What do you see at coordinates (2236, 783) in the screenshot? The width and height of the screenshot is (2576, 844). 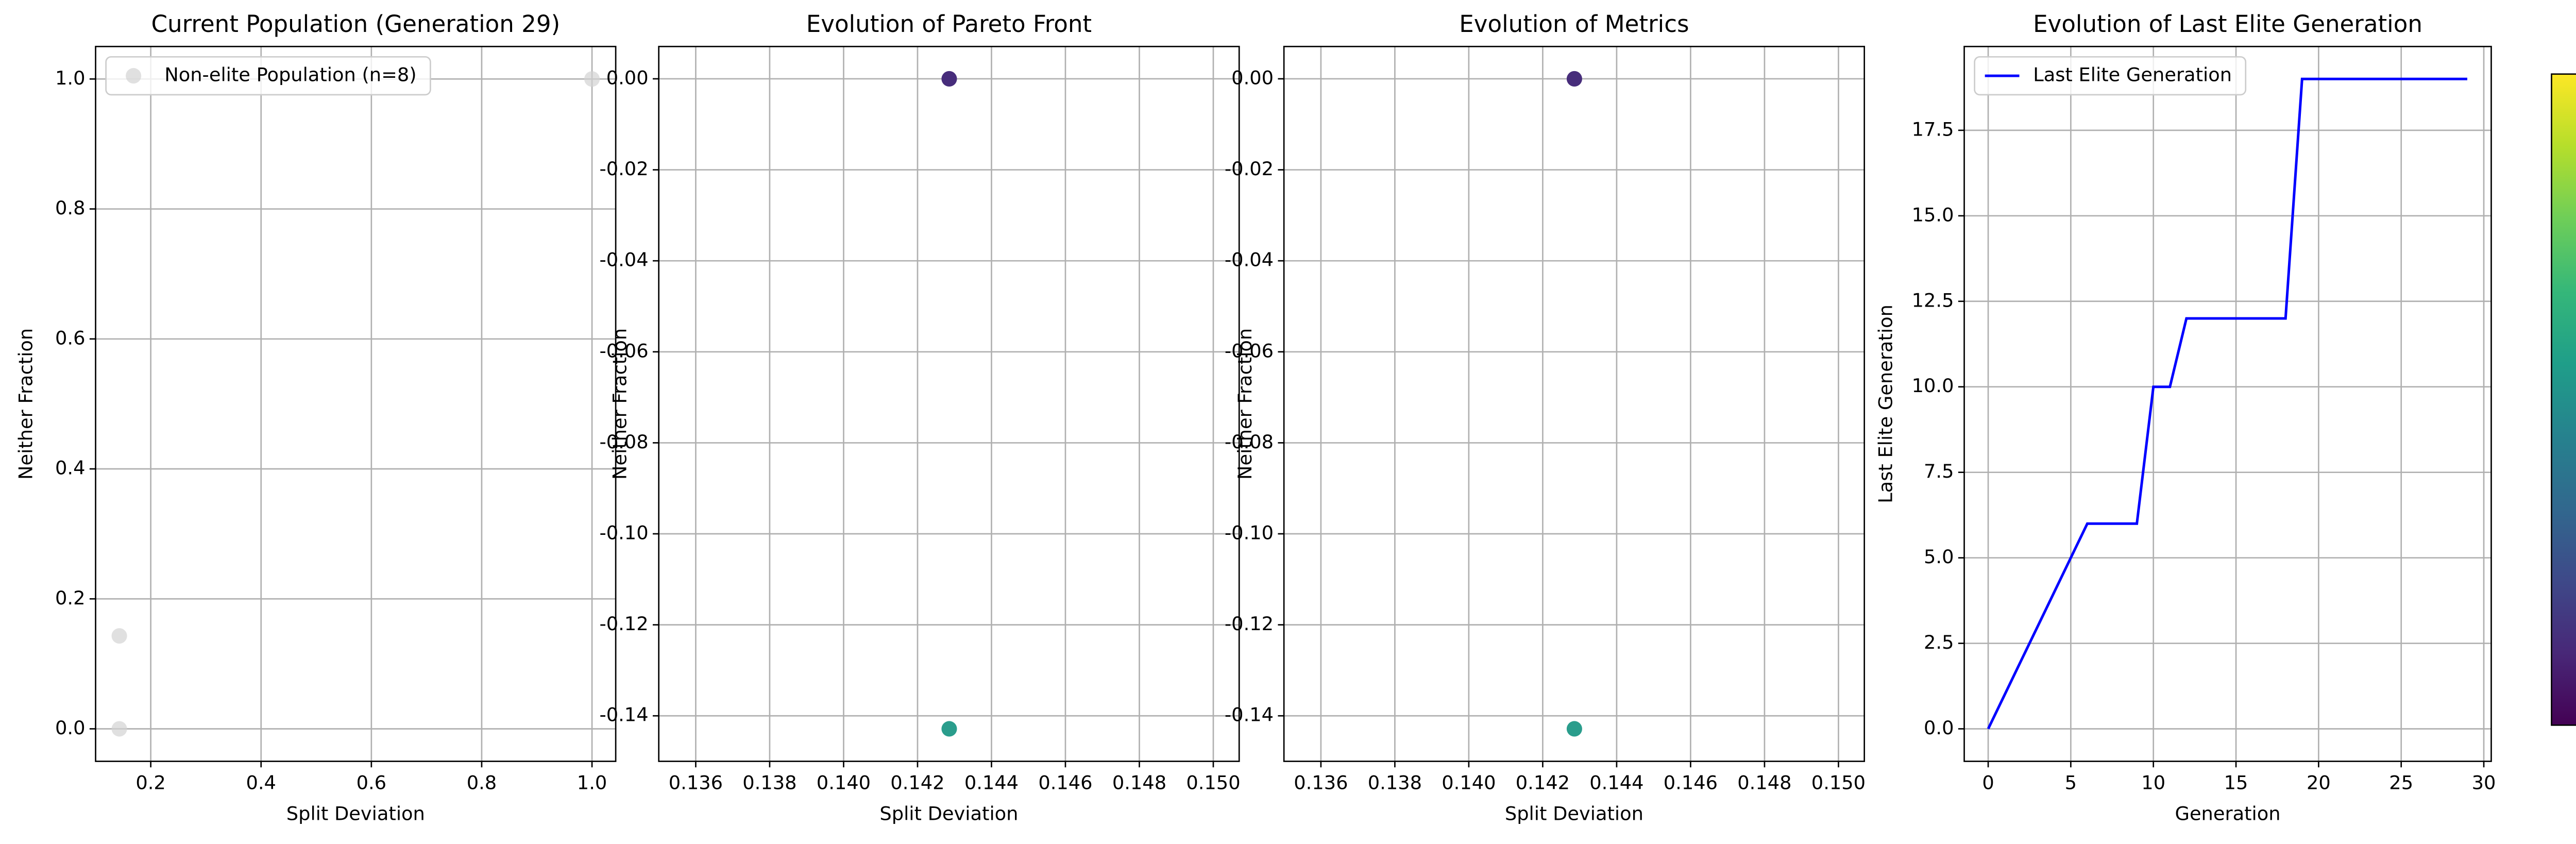 I see `x-tick-label: 15` at bounding box center [2236, 783].